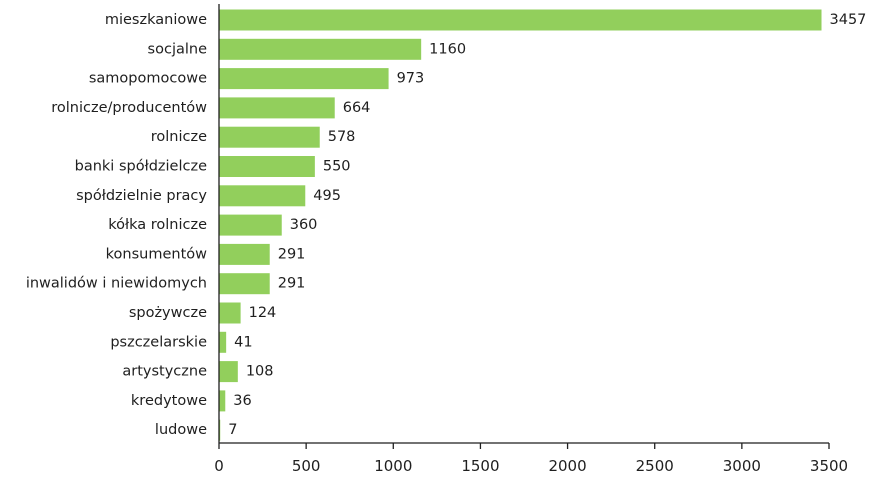 This screenshot has height=480, width=880. What do you see at coordinates (181, 430) in the screenshot?
I see `category-label: ludowe` at bounding box center [181, 430].